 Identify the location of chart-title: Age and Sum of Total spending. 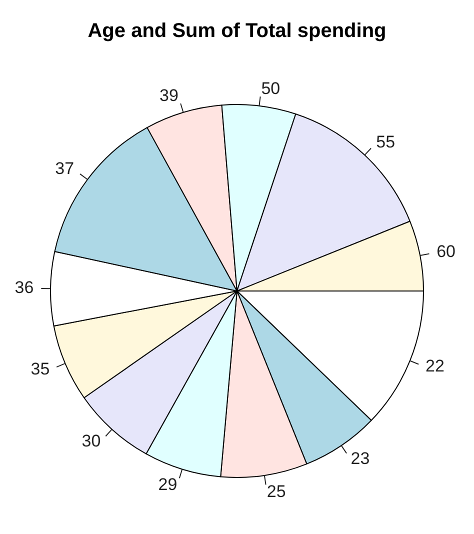
(237, 31).